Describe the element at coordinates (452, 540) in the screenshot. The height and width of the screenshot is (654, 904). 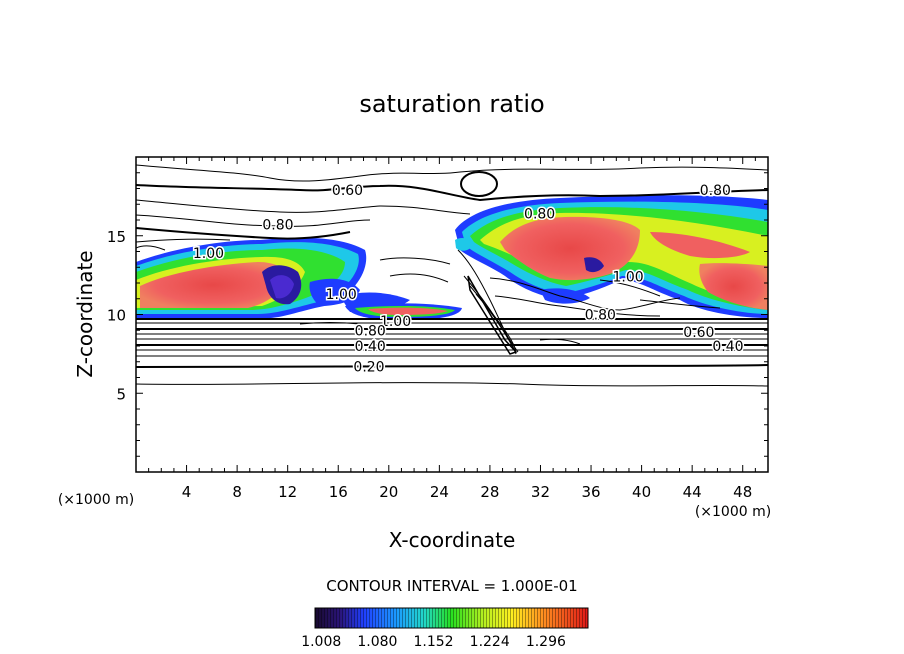
I see `x-axis-label: X-coordinate` at that location.